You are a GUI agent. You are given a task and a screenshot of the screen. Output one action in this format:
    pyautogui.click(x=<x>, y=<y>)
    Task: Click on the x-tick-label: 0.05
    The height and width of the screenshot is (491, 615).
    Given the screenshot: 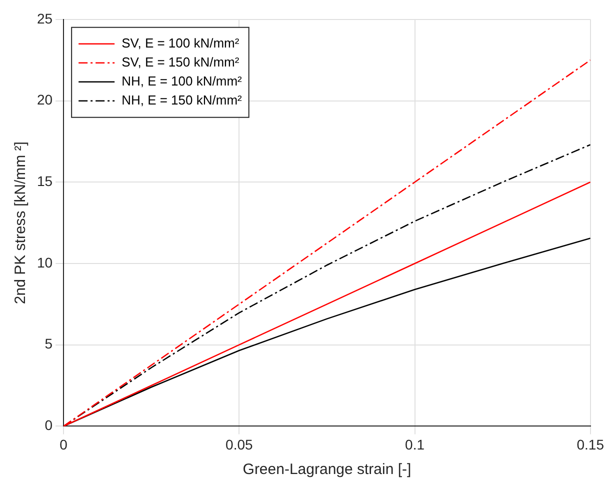 What is the action you would take?
    pyautogui.click(x=240, y=444)
    